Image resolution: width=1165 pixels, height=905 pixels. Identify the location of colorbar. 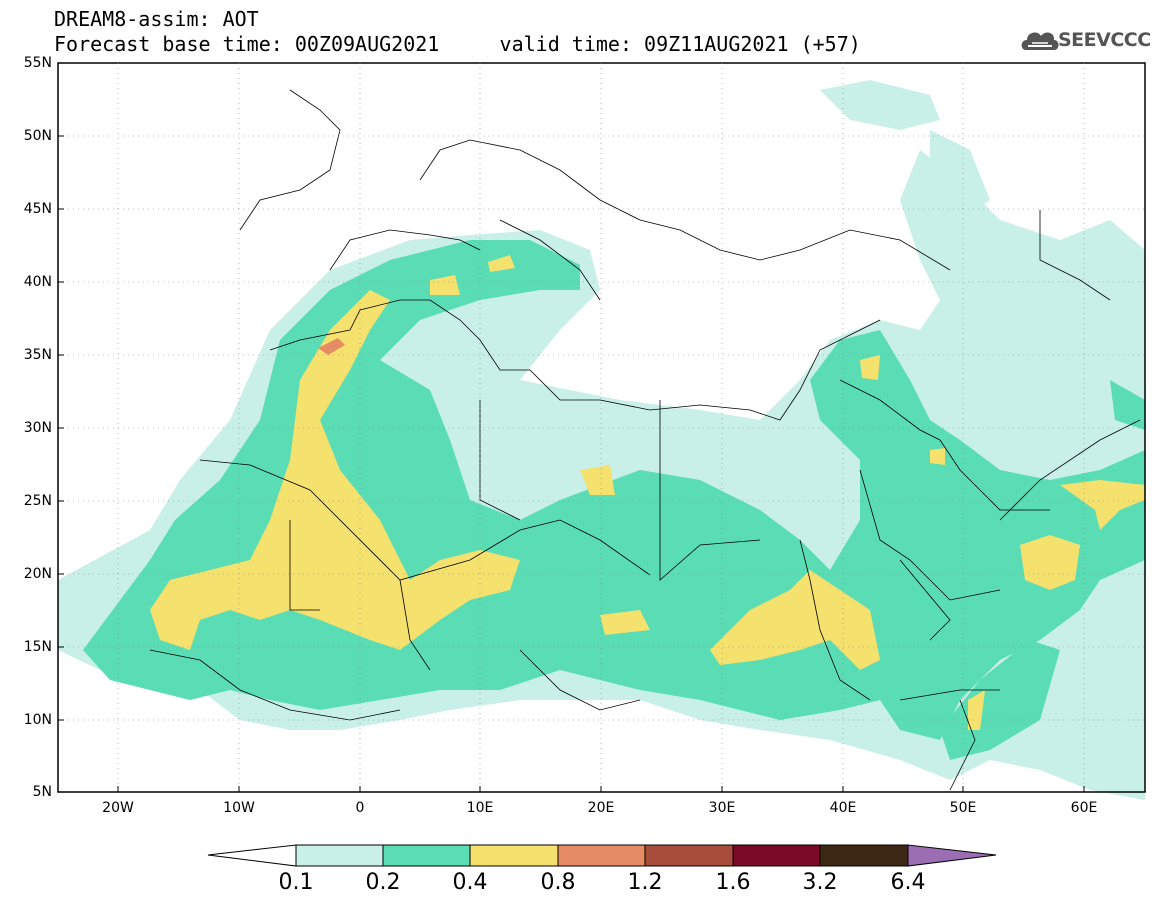
(602, 855).